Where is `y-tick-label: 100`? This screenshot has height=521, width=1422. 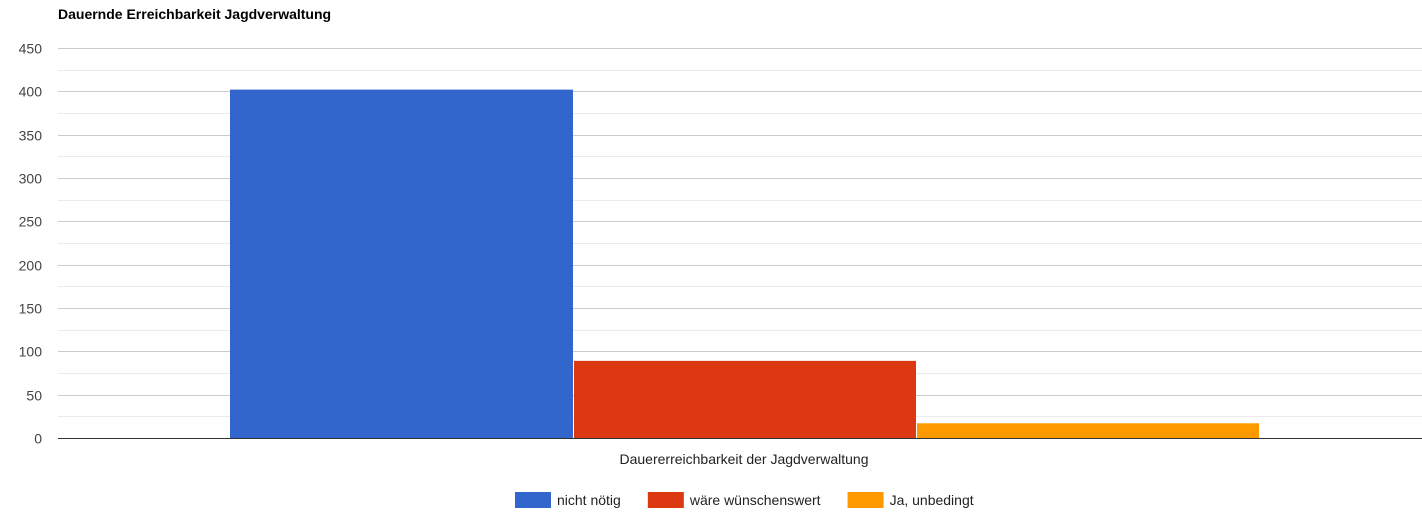 y-tick-label: 100 is located at coordinates (31, 352).